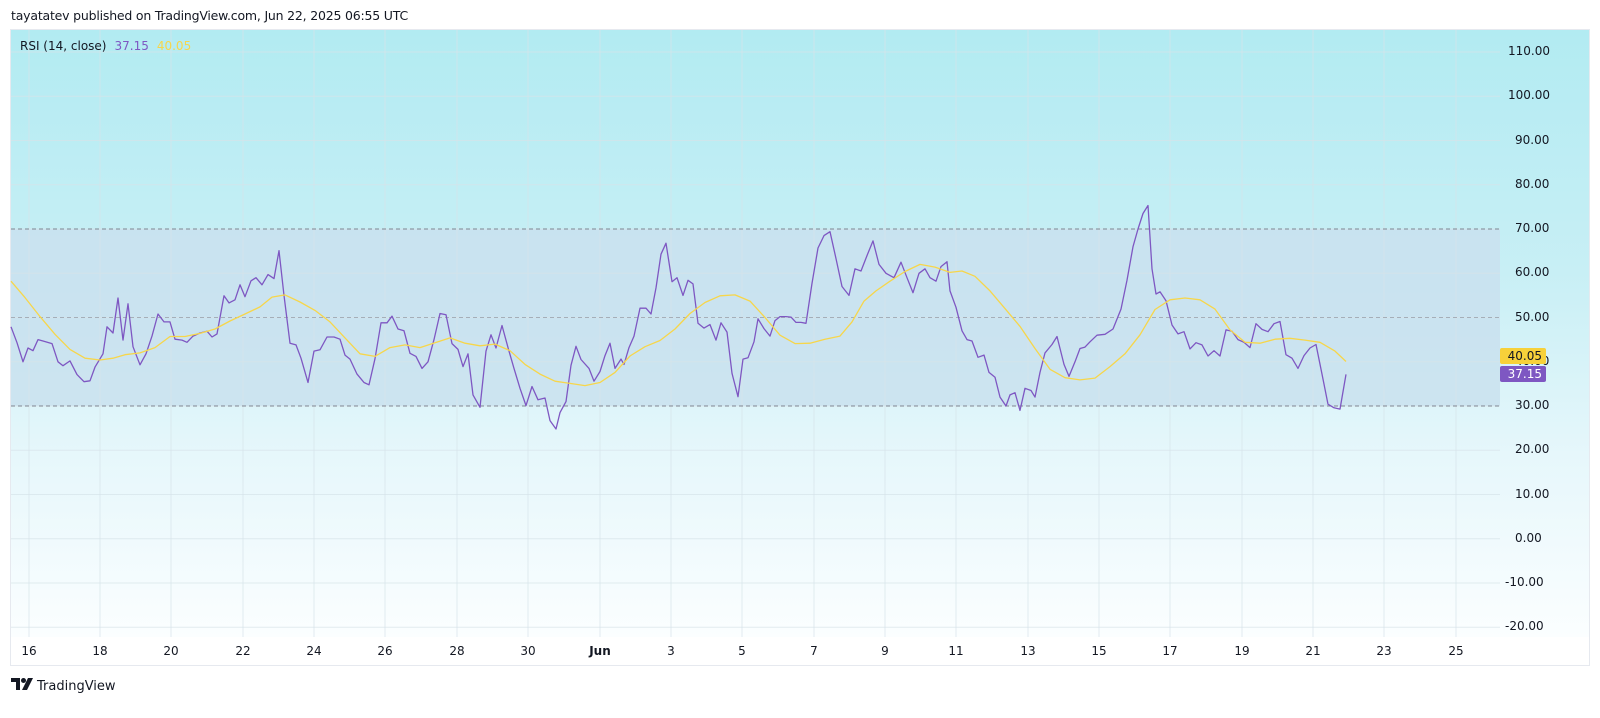  What do you see at coordinates (1532, 228) in the screenshot?
I see `y-tick-label: 70.00` at bounding box center [1532, 228].